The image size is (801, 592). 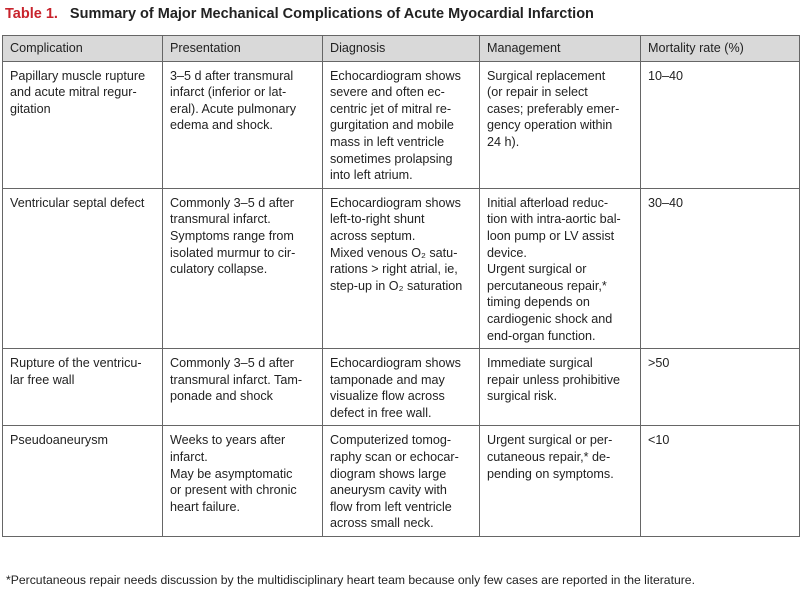 What do you see at coordinates (387, 379) in the screenshot?
I see `cell-line: tamponade and may` at bounding box center [387, 379].